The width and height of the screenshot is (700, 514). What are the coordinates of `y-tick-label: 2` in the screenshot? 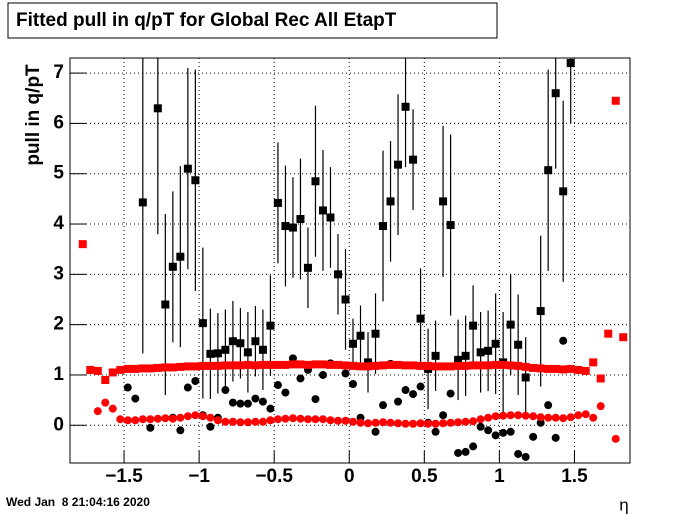 It's located at (58, 324).